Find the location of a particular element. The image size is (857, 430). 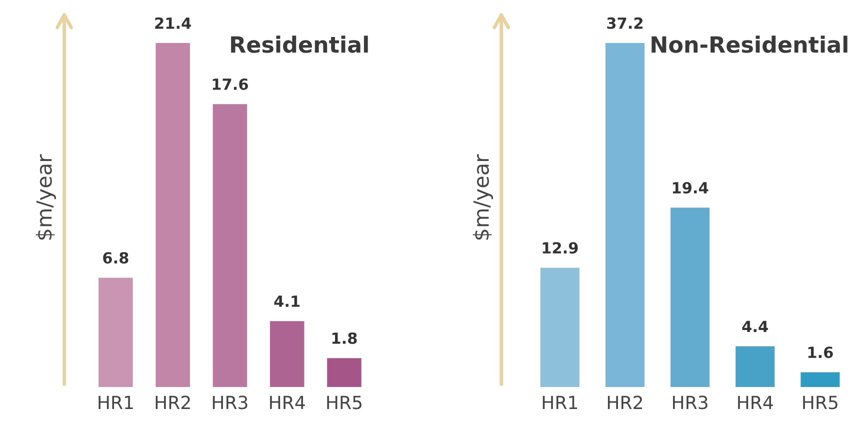

data-label: 19.4 is located at coordinates (690, 188).